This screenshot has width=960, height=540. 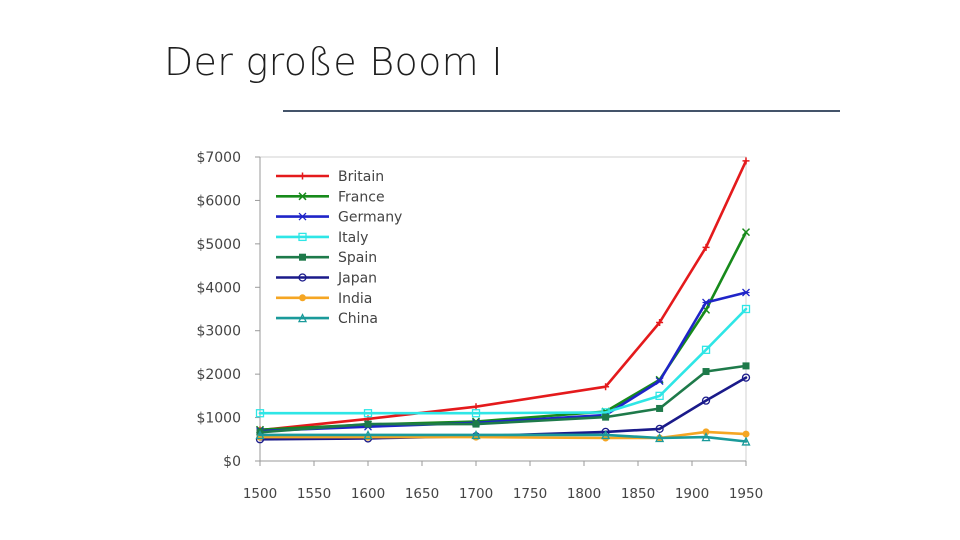 I want to click on legend-marker-china, so click(x=302, y=318).